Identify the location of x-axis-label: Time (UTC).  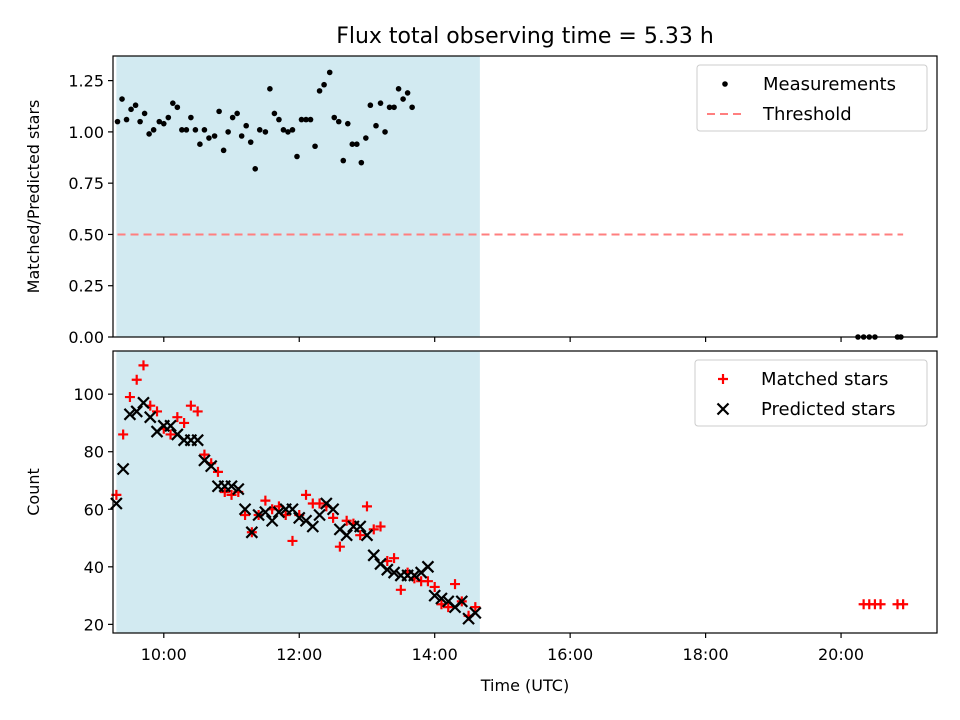
(524, 685).